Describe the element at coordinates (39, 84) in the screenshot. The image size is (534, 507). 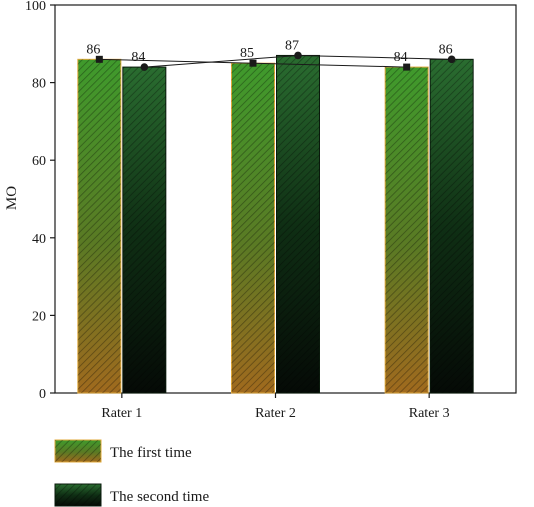
I see `y-tick-label: 80` at that location.